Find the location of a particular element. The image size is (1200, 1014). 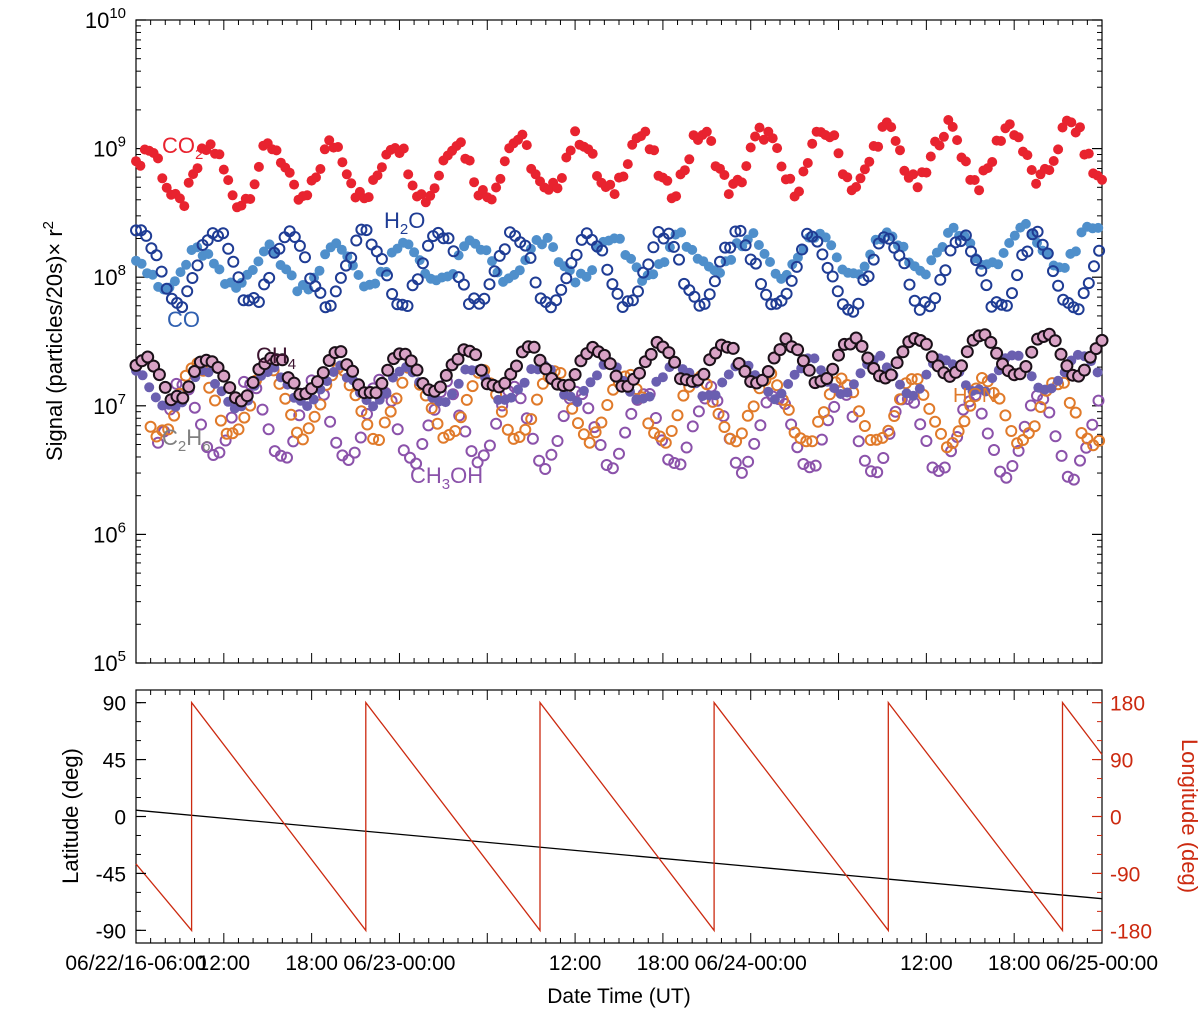

x-tick-label: 06/23-00:00 is located at coordinates (399, 963).